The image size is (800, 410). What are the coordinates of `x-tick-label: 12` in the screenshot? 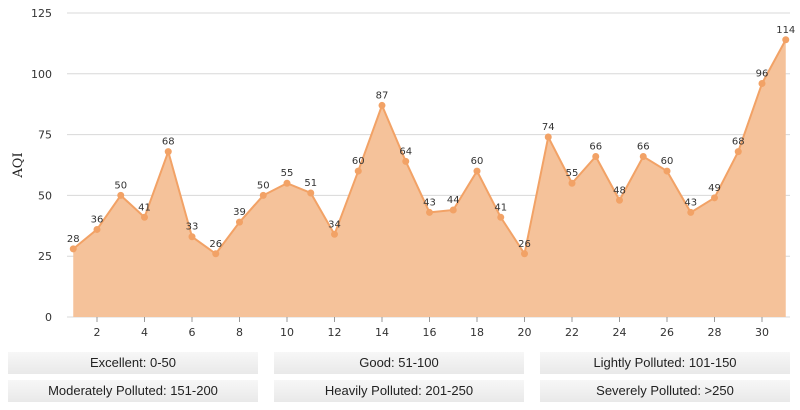 It's located at (335, 332).